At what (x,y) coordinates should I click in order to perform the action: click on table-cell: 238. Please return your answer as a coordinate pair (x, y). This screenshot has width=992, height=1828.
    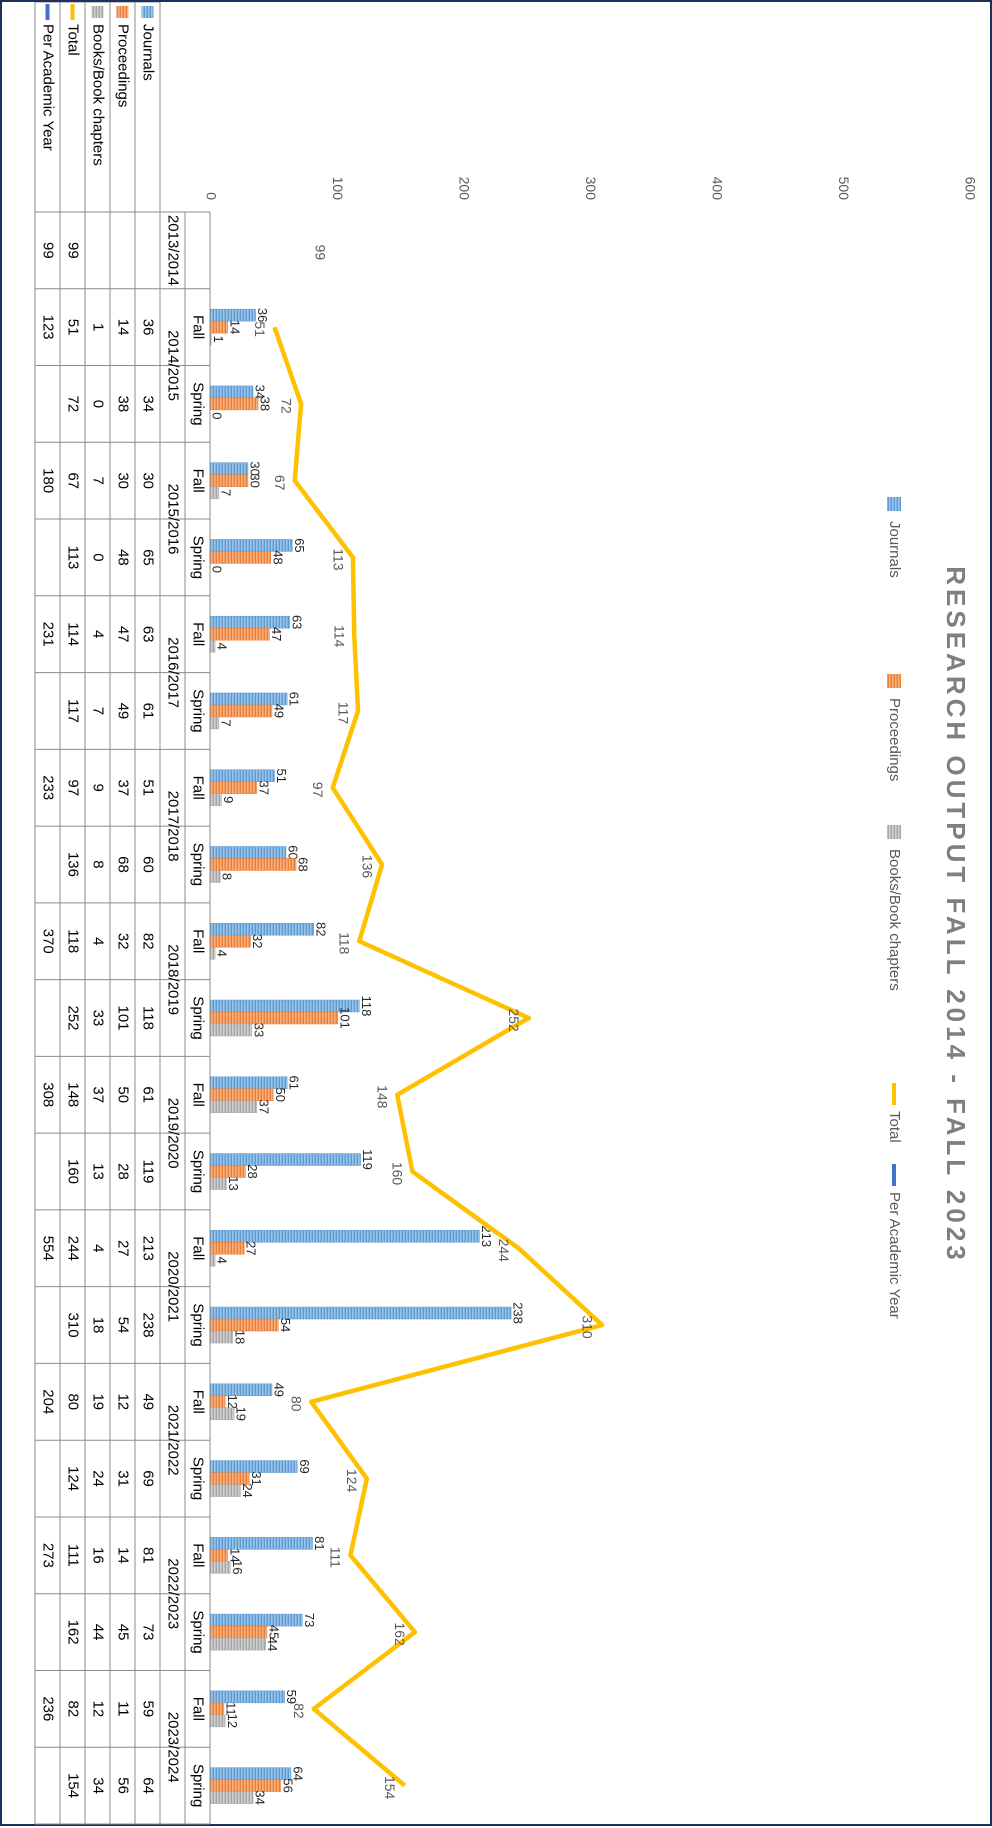
    Looking at the image, I should click on (148, 1325).